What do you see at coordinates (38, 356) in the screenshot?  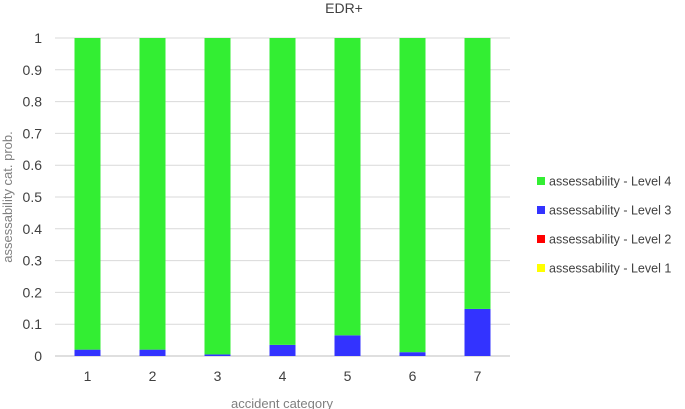 I see `y-tick-label: 0` at bounding box center [38, 356].